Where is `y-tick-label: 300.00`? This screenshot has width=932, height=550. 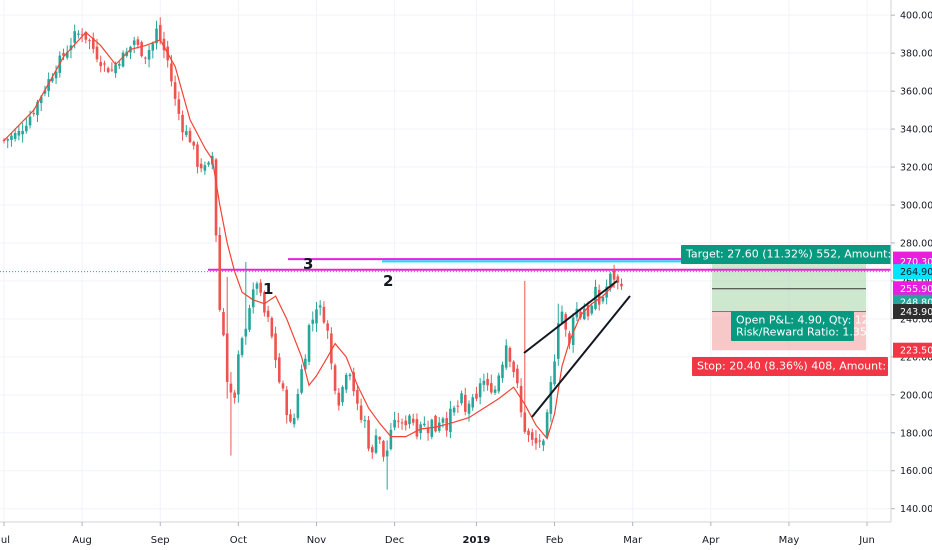
y-tick-label: 300.00 is located at coordinates (916, 206).